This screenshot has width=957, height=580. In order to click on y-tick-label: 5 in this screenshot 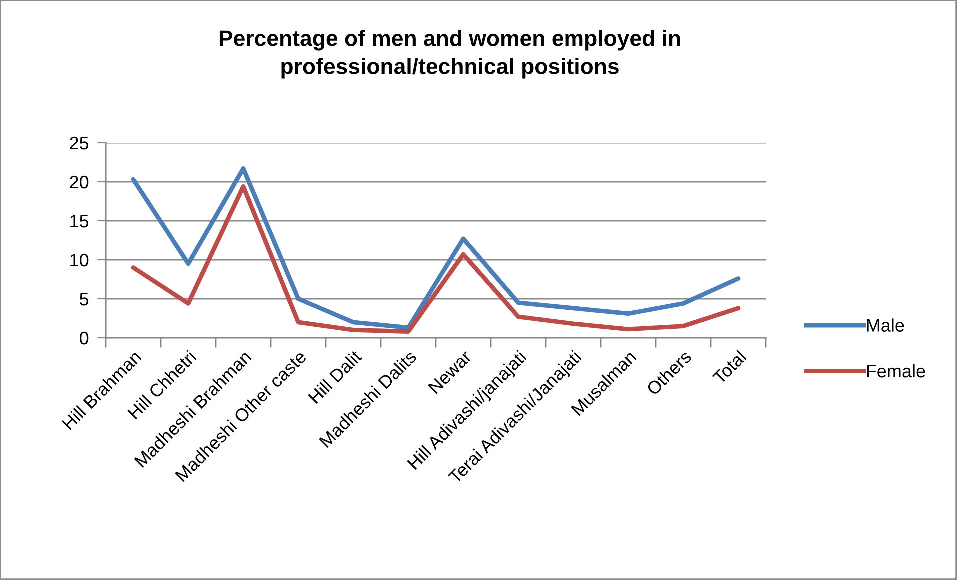, I will do `click(84, 299)`.